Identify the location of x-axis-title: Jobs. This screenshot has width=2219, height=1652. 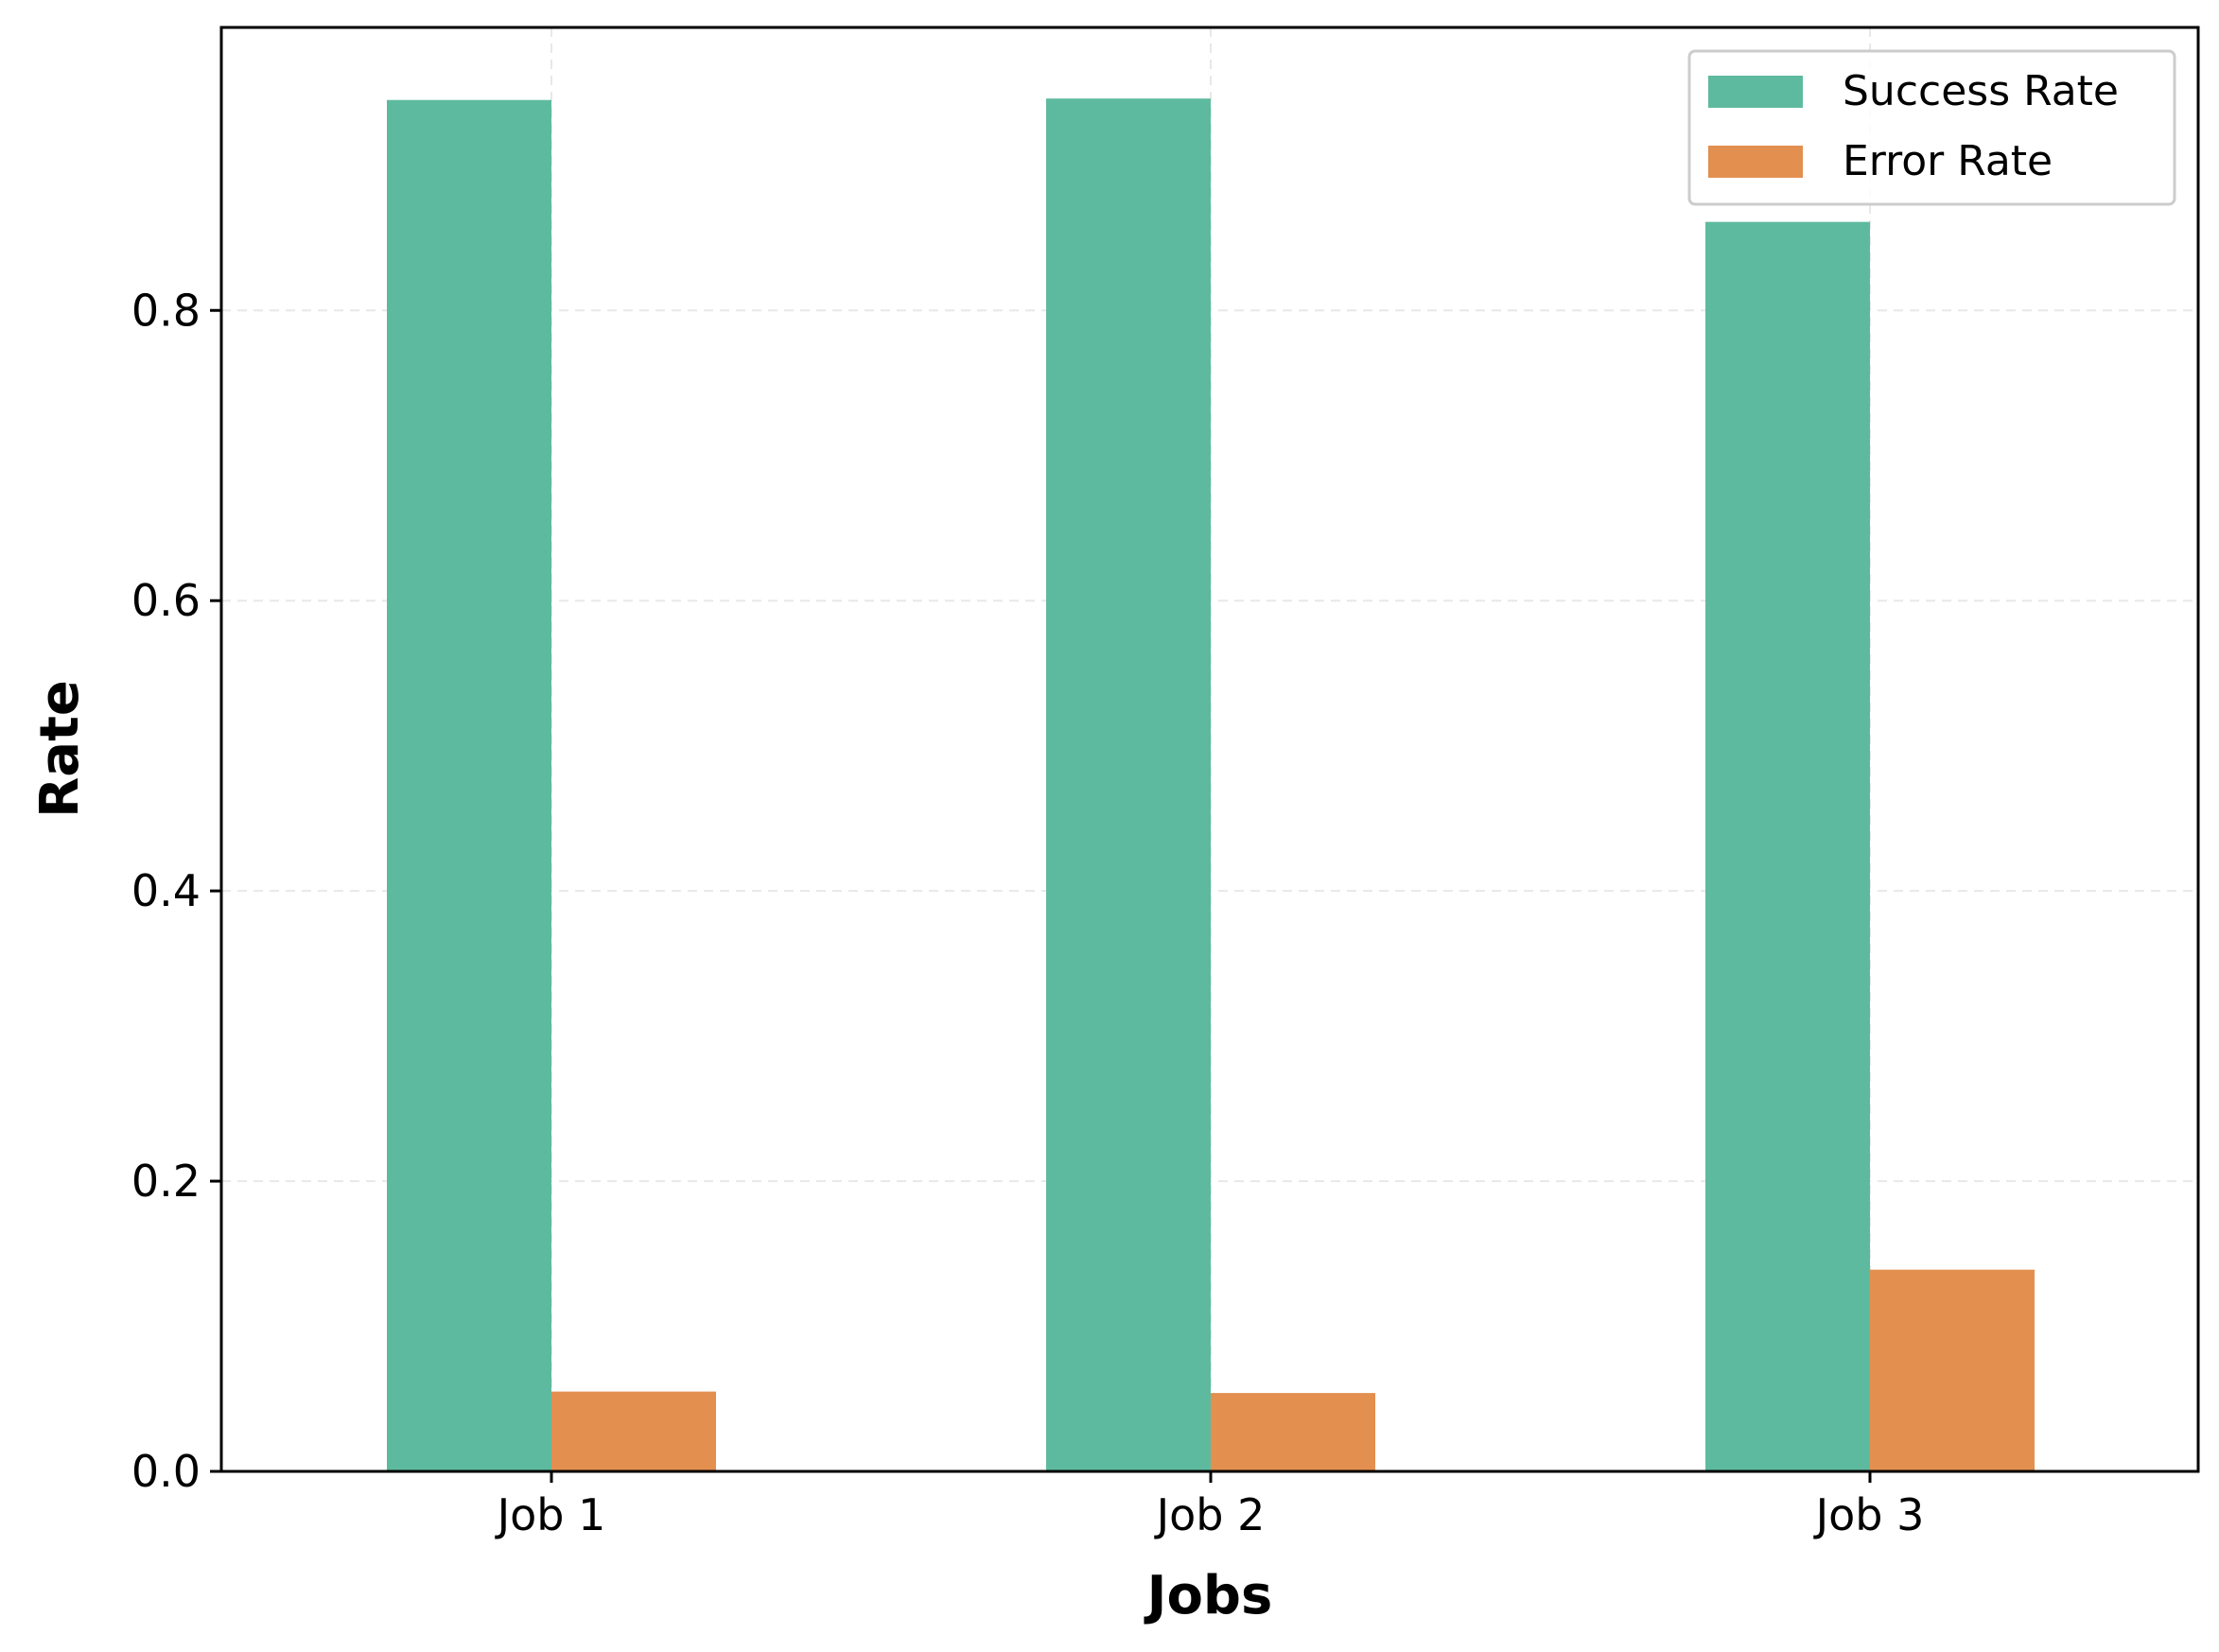
(1208, 1596).